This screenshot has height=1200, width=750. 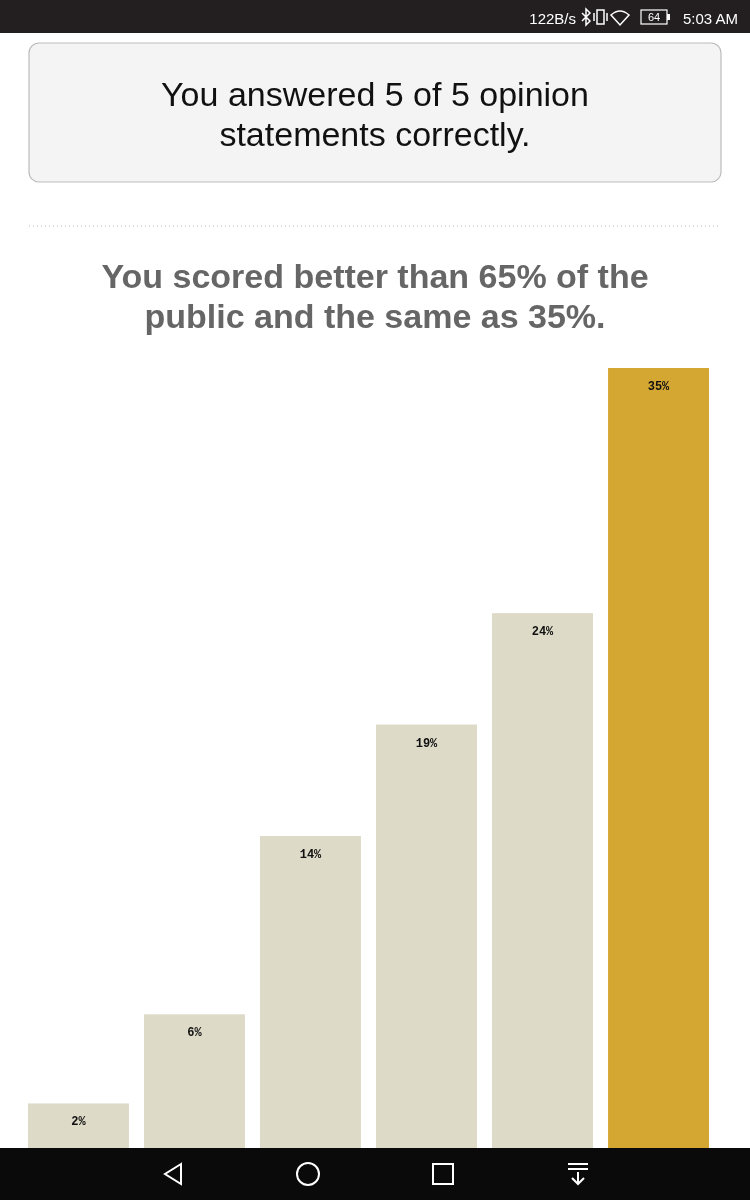 I want to click on data-label: 35%, so click(x=659, y=387).